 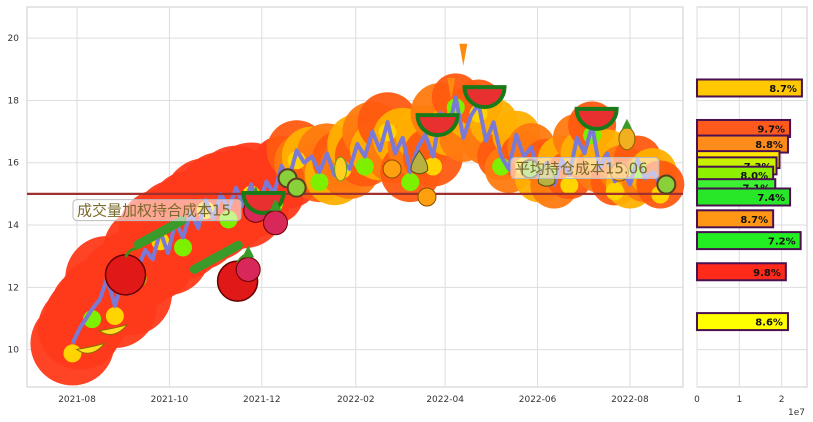 I want to click on x-tick-label: 2021-08, so click(x=77, y=400).